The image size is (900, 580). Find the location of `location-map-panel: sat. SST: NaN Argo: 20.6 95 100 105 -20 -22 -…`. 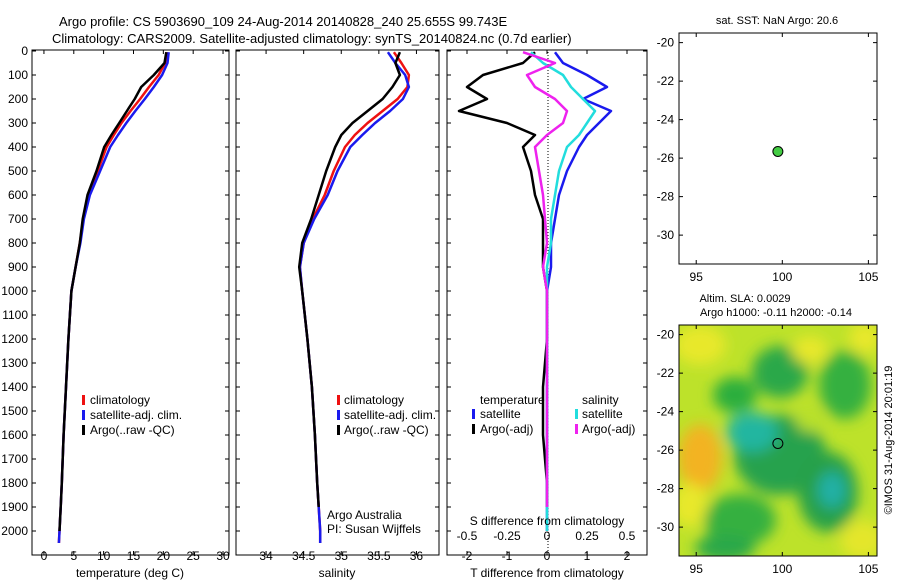

location-map-panel: sat. SST: NaN Argo: 20.6 95 100 105 -20 -22 -… is located at coordinates (768, 149).